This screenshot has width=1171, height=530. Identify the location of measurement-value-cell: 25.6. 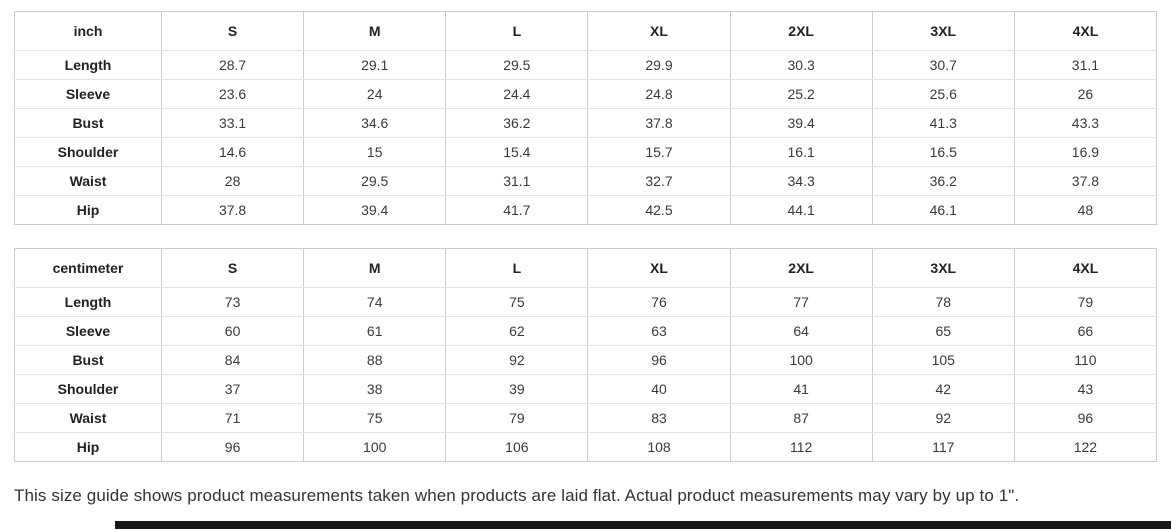
(943, 94).